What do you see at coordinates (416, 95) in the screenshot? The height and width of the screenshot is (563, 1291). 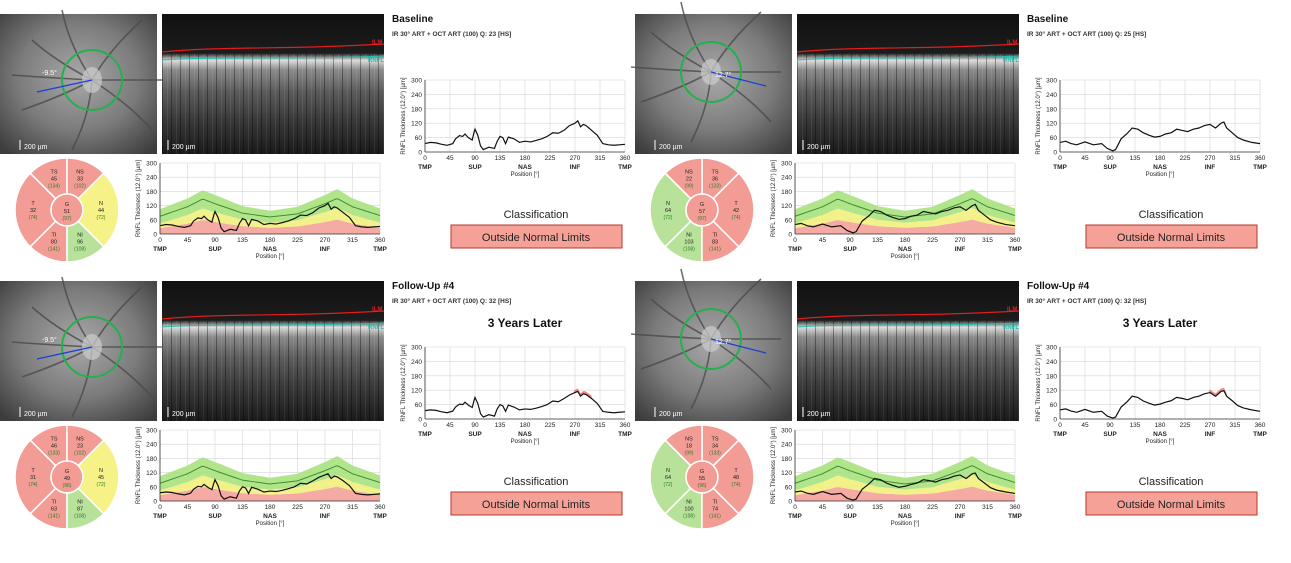 I see `y-tick-label: 240` at bounding box center [416, 95].